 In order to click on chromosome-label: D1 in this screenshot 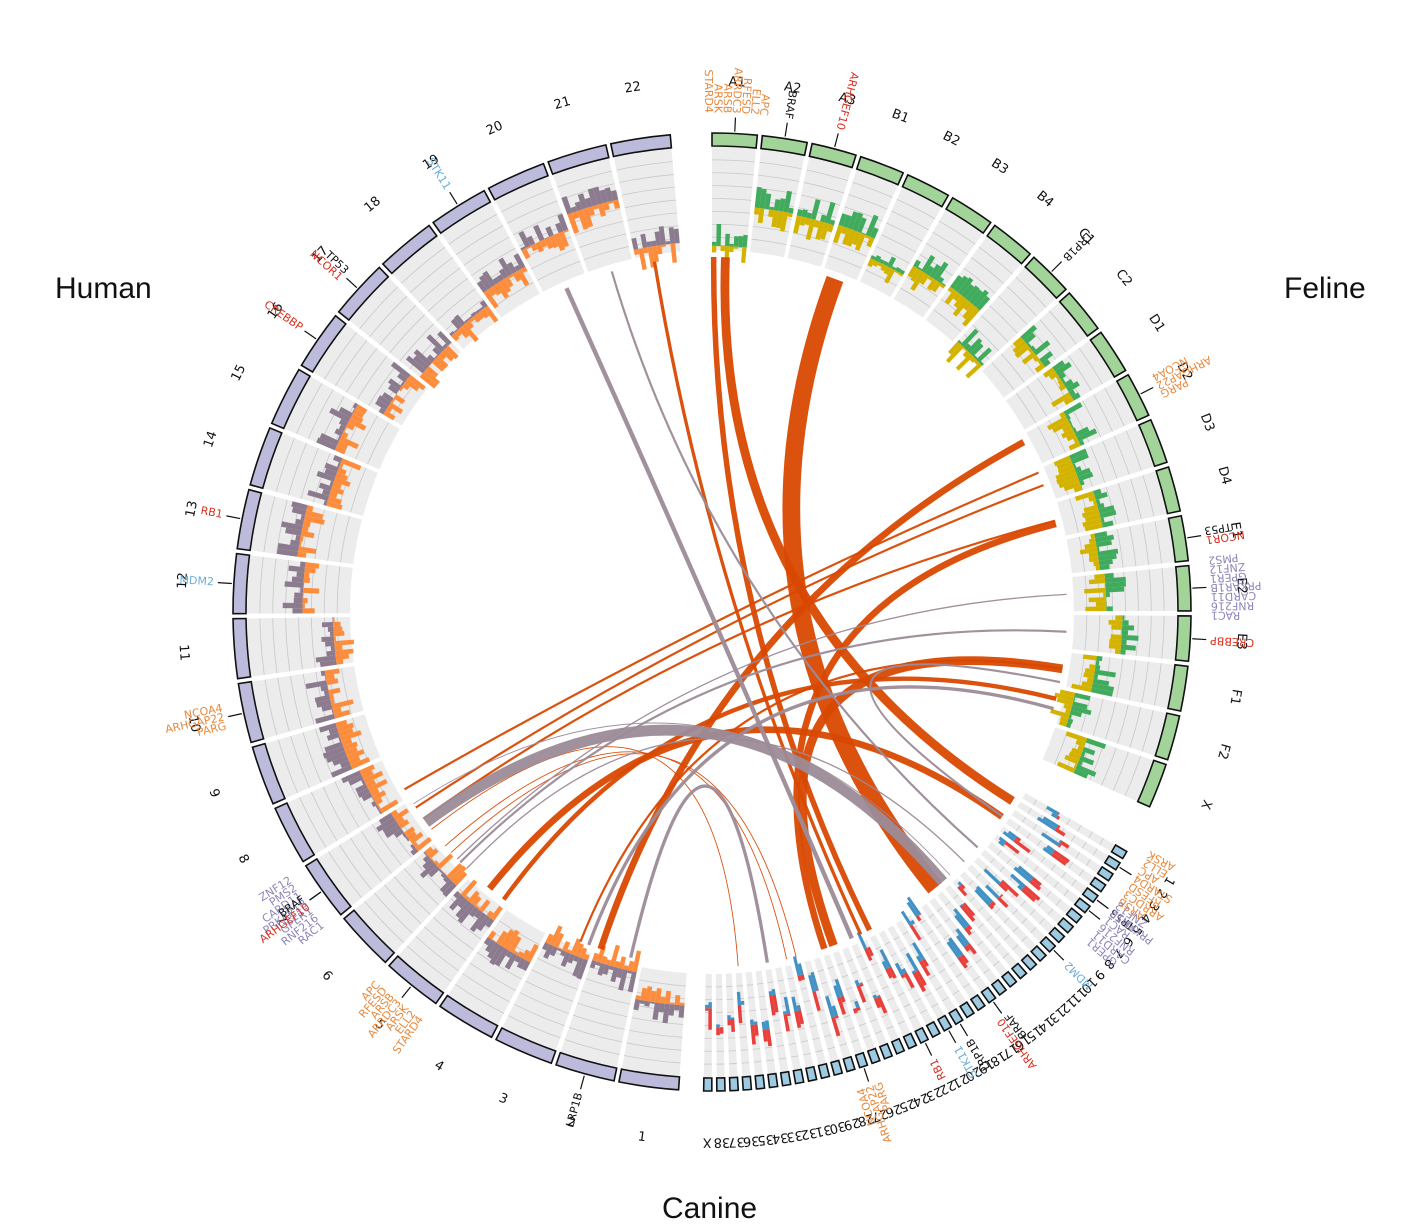, I will do `click(1156, 324)`.